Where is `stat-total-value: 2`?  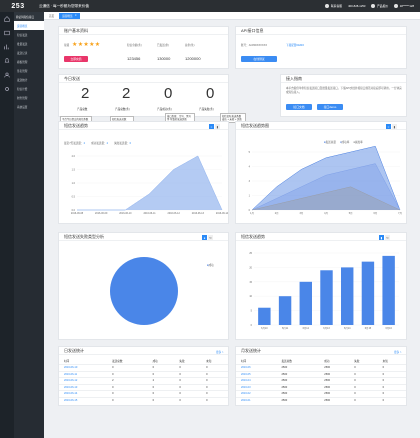 stat-total-value: 2 is located at coordinates (85, 93).